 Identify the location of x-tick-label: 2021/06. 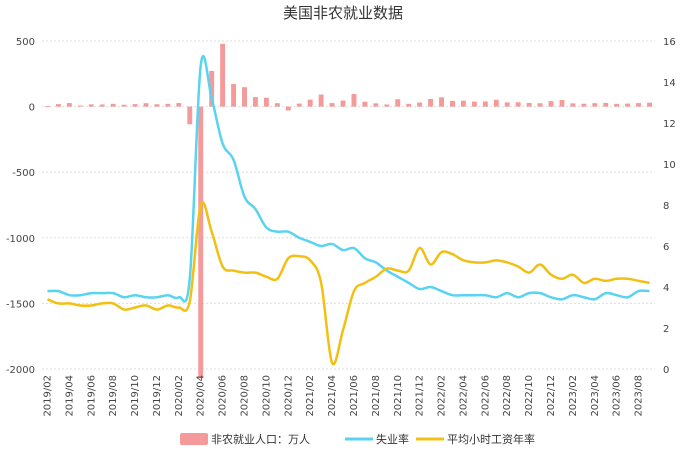
(354, 396).